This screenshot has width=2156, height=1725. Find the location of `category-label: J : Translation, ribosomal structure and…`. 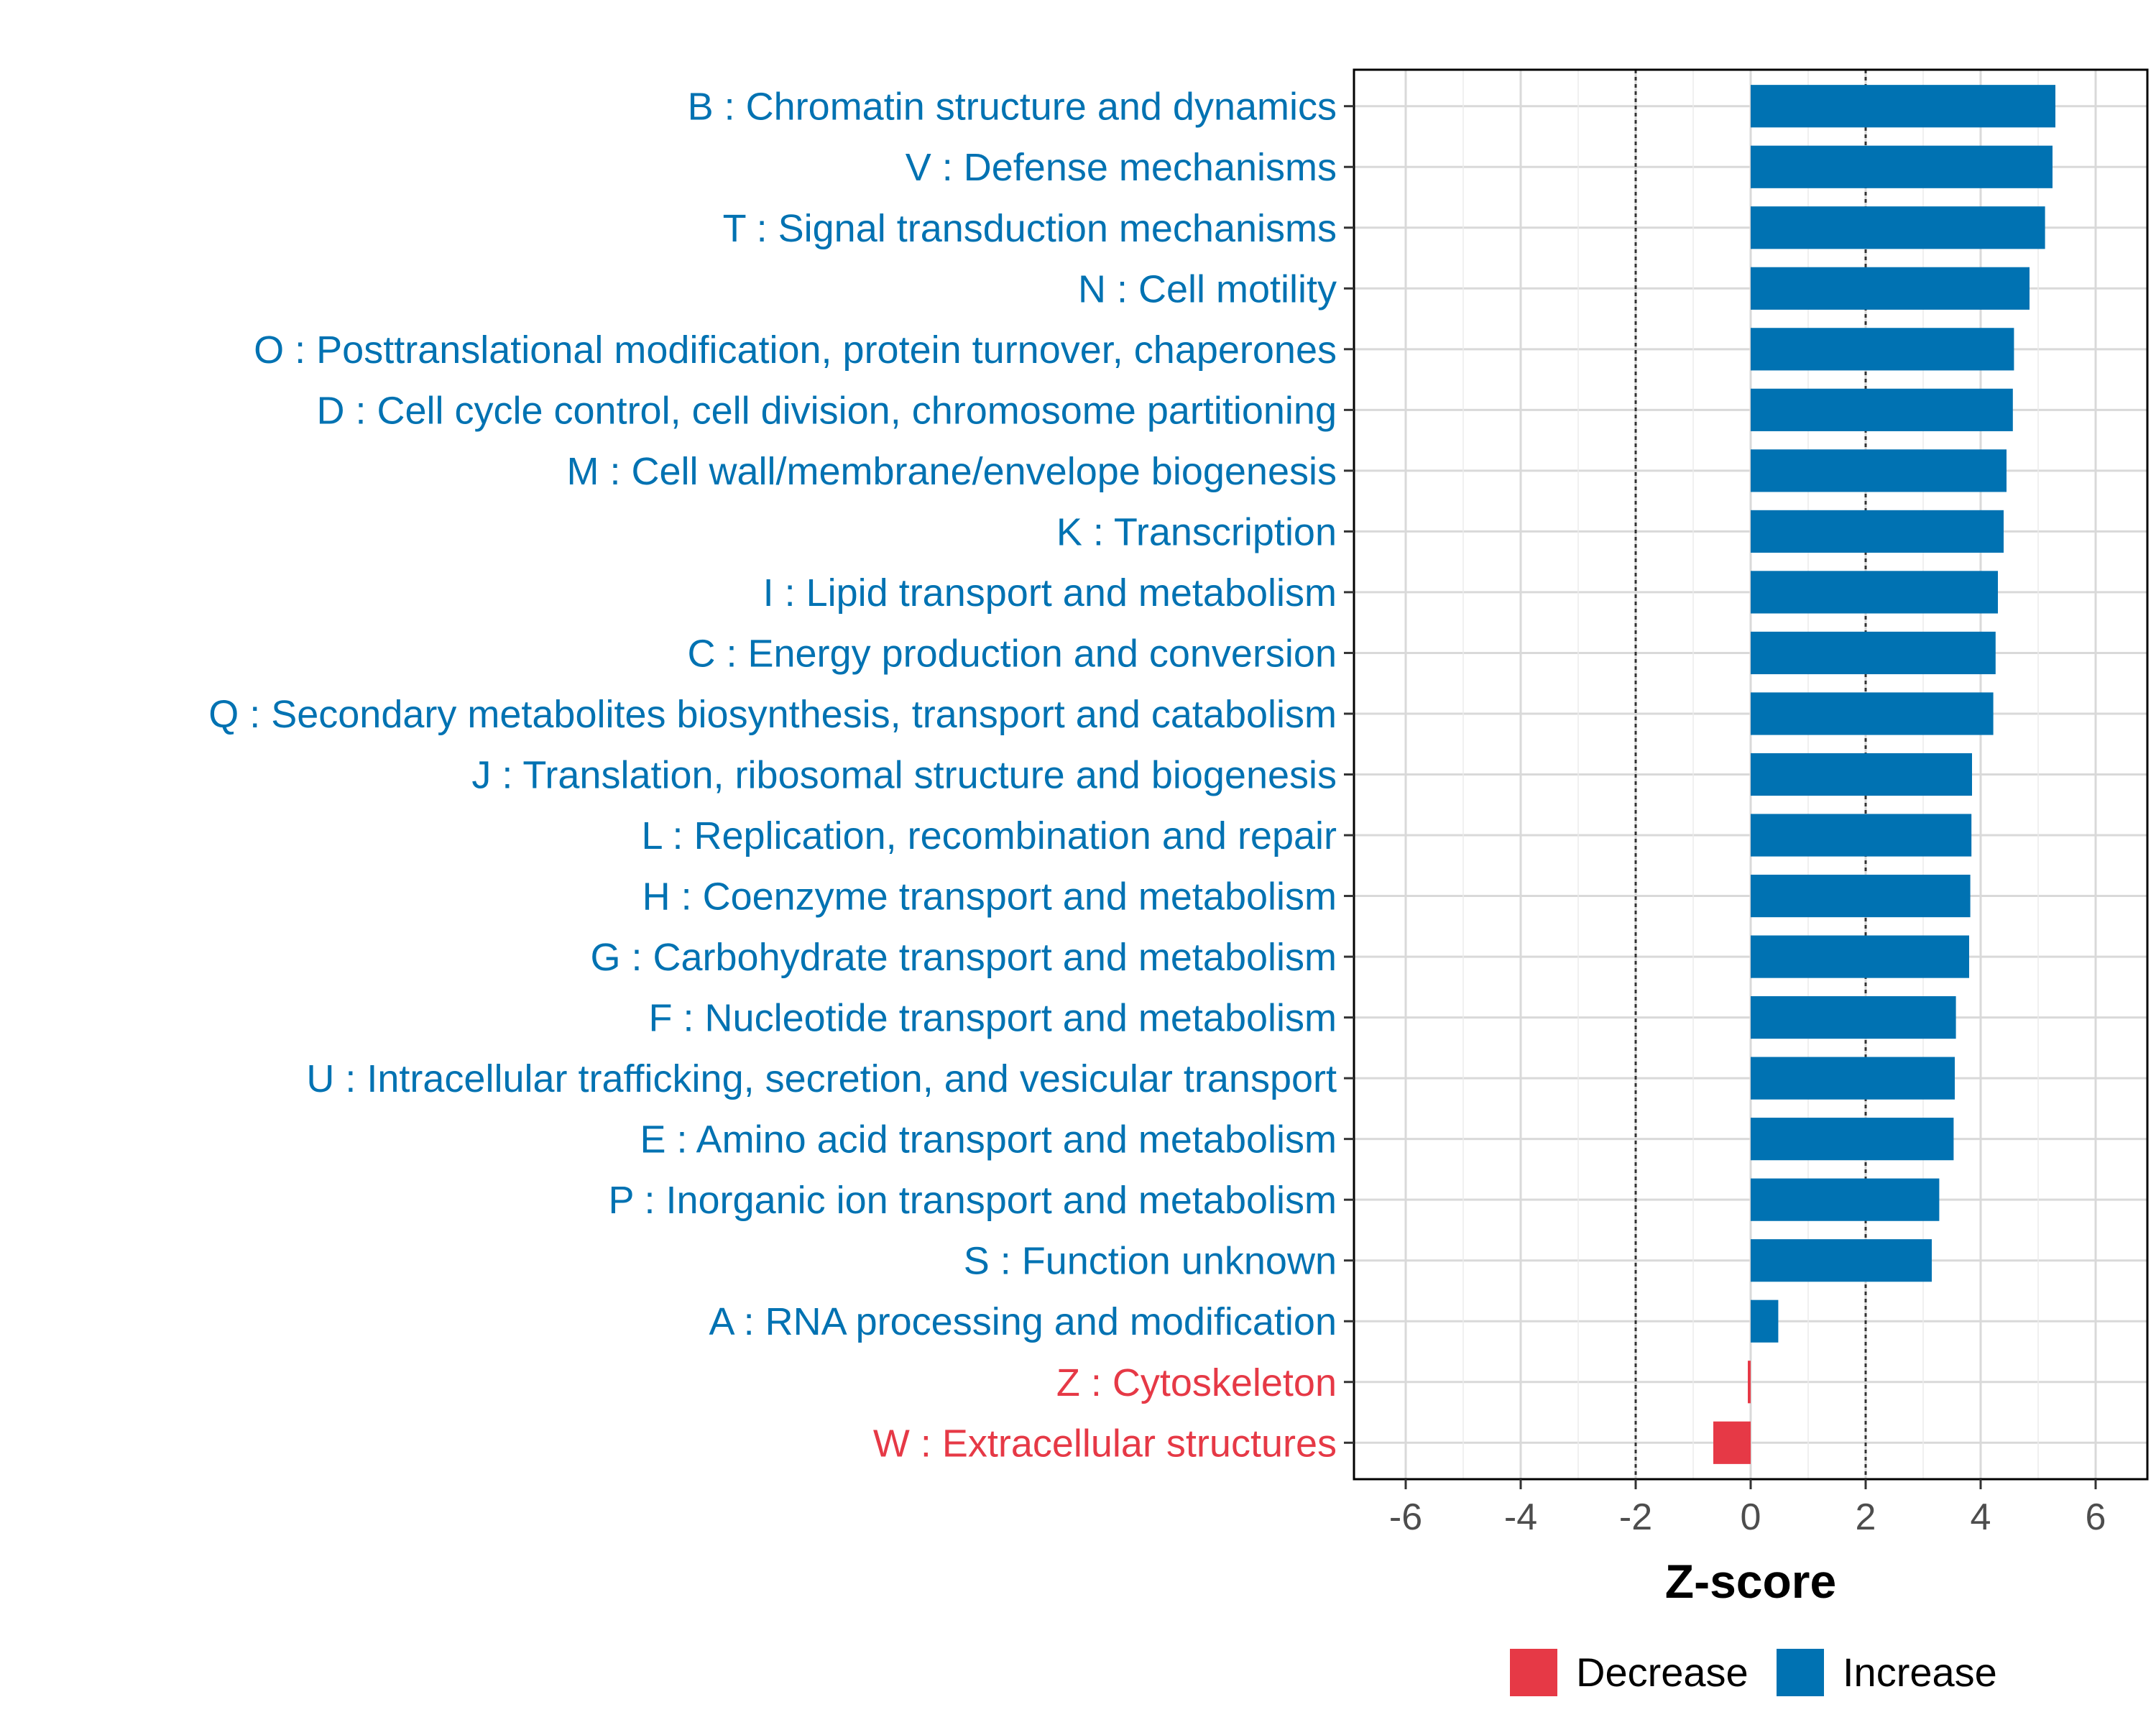

category-label: J : Translation, ribosomal structure and… is located at coordinates (904, 775).